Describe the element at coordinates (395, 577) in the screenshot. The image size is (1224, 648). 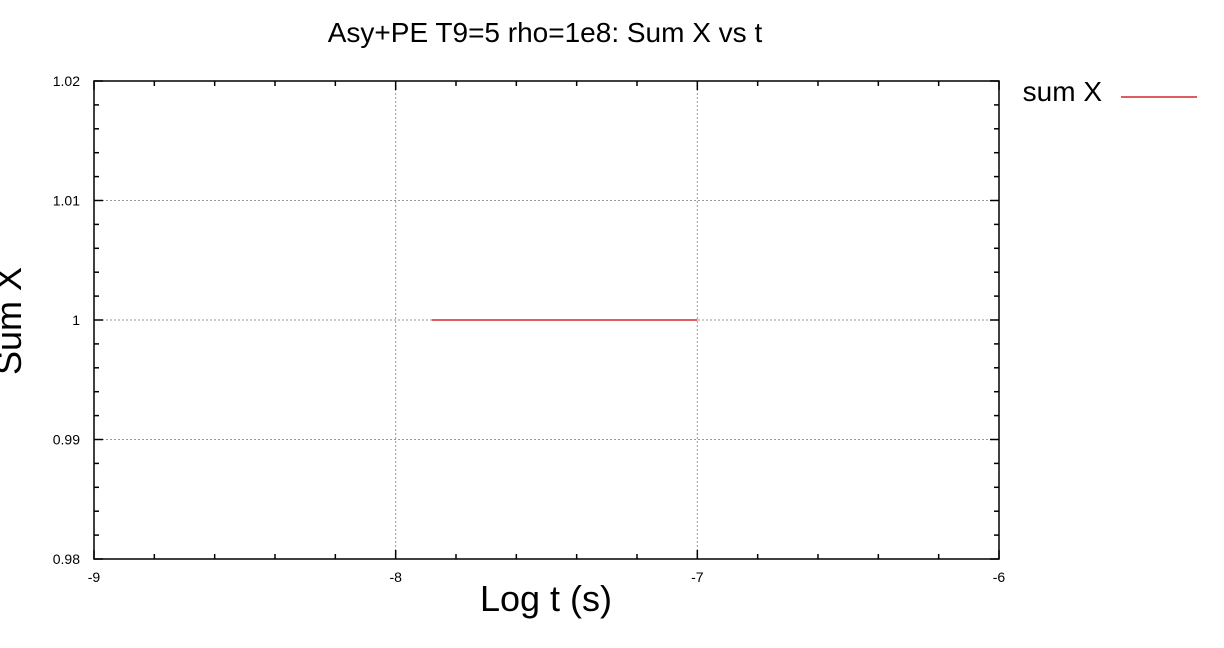
I see `x-tick-label: -8` at that location.